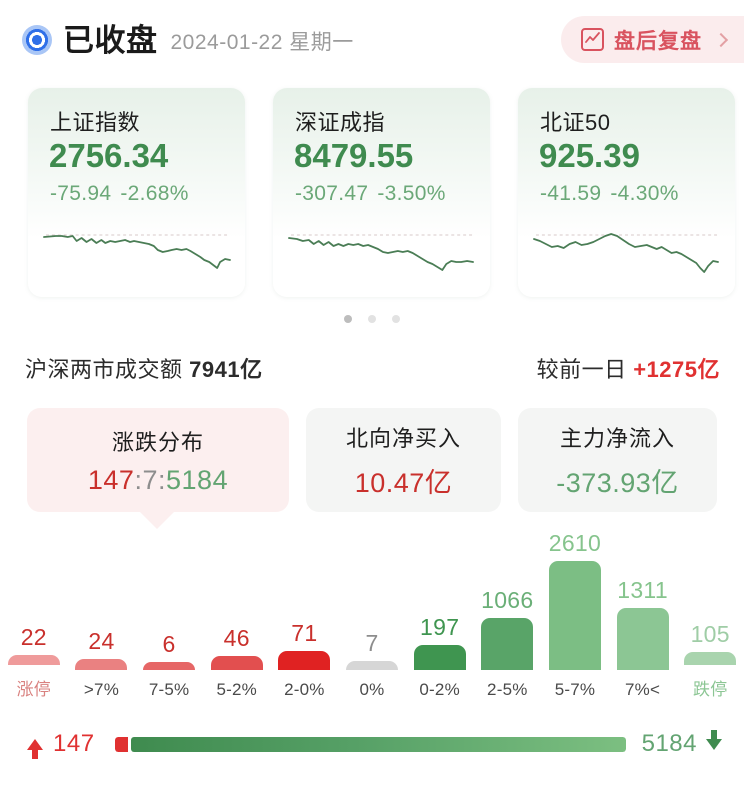  Describe the element at coordinates (714, 739) in the screenshot. I see `arrow-down-icon` at that location.